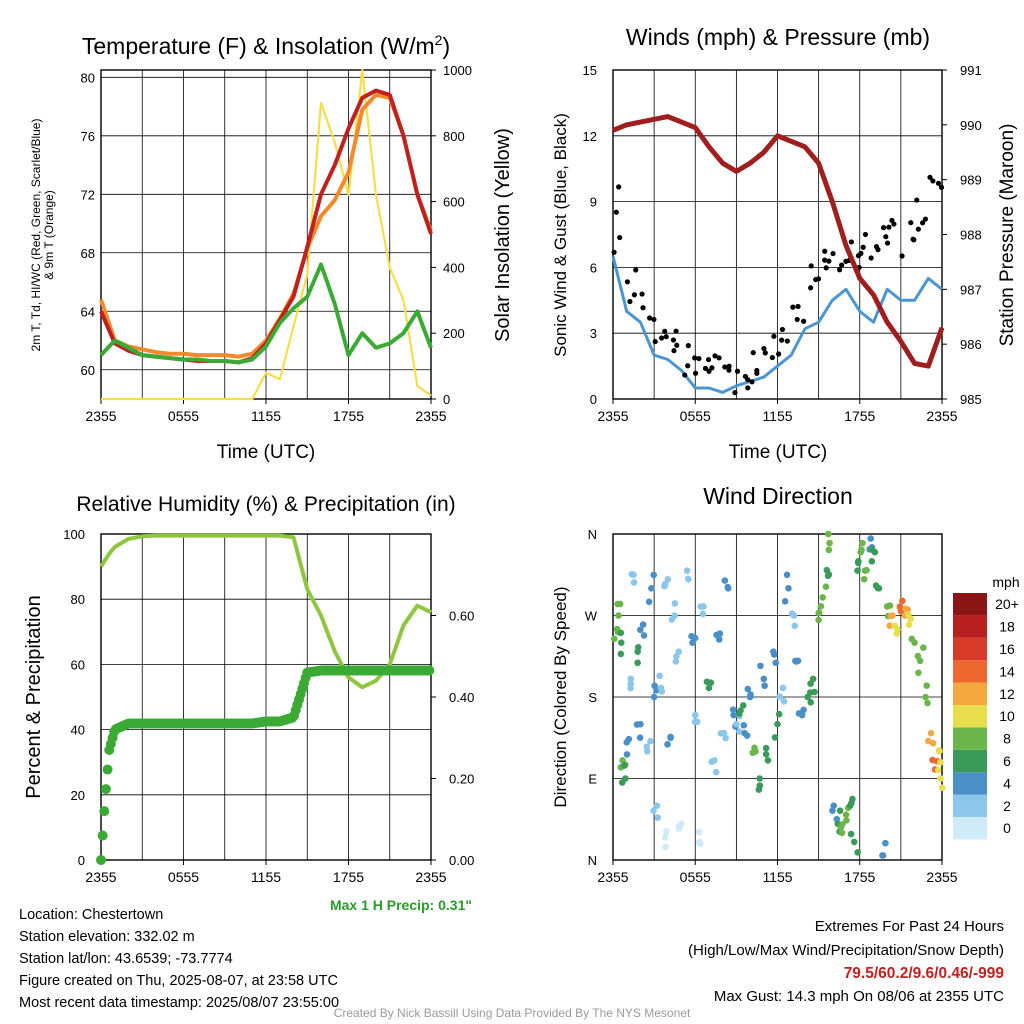  Describe the element at coordinates (592, 697) in the screenshot. I see `y-tick-label: S` at that location.